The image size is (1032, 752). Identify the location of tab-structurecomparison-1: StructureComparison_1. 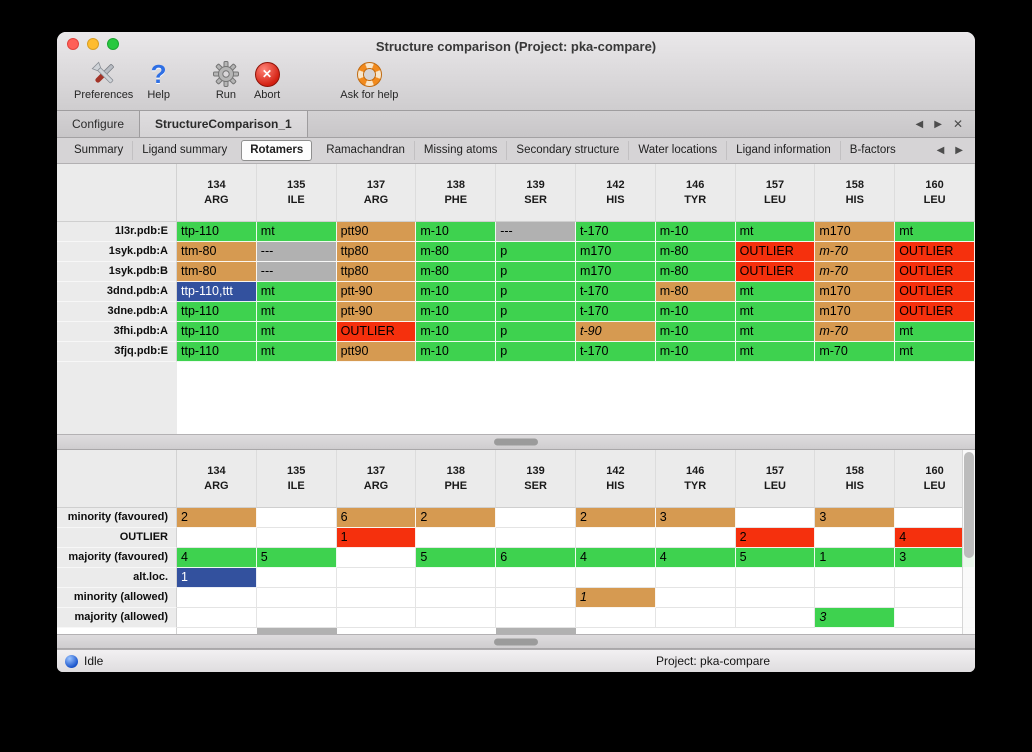
(223, 124).